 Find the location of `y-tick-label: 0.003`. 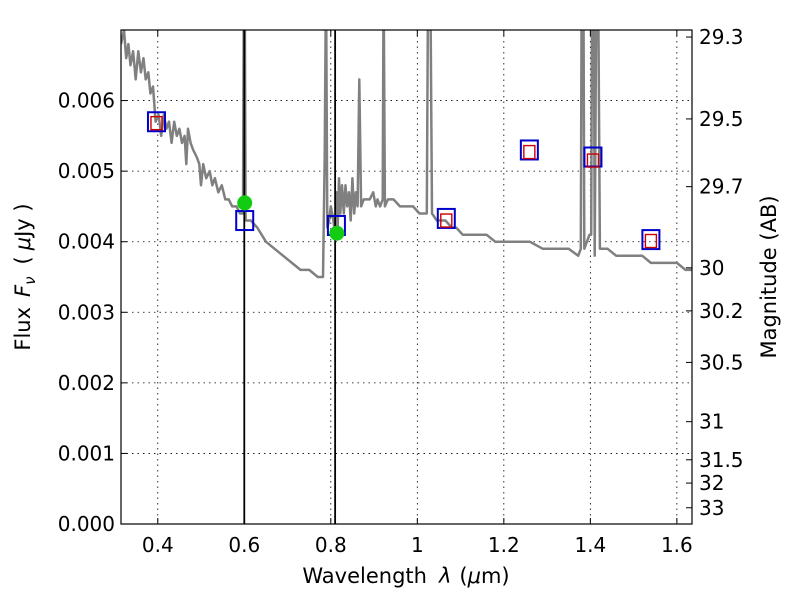

y-tick-label: 0.003 is located at coordinates (86, 312).